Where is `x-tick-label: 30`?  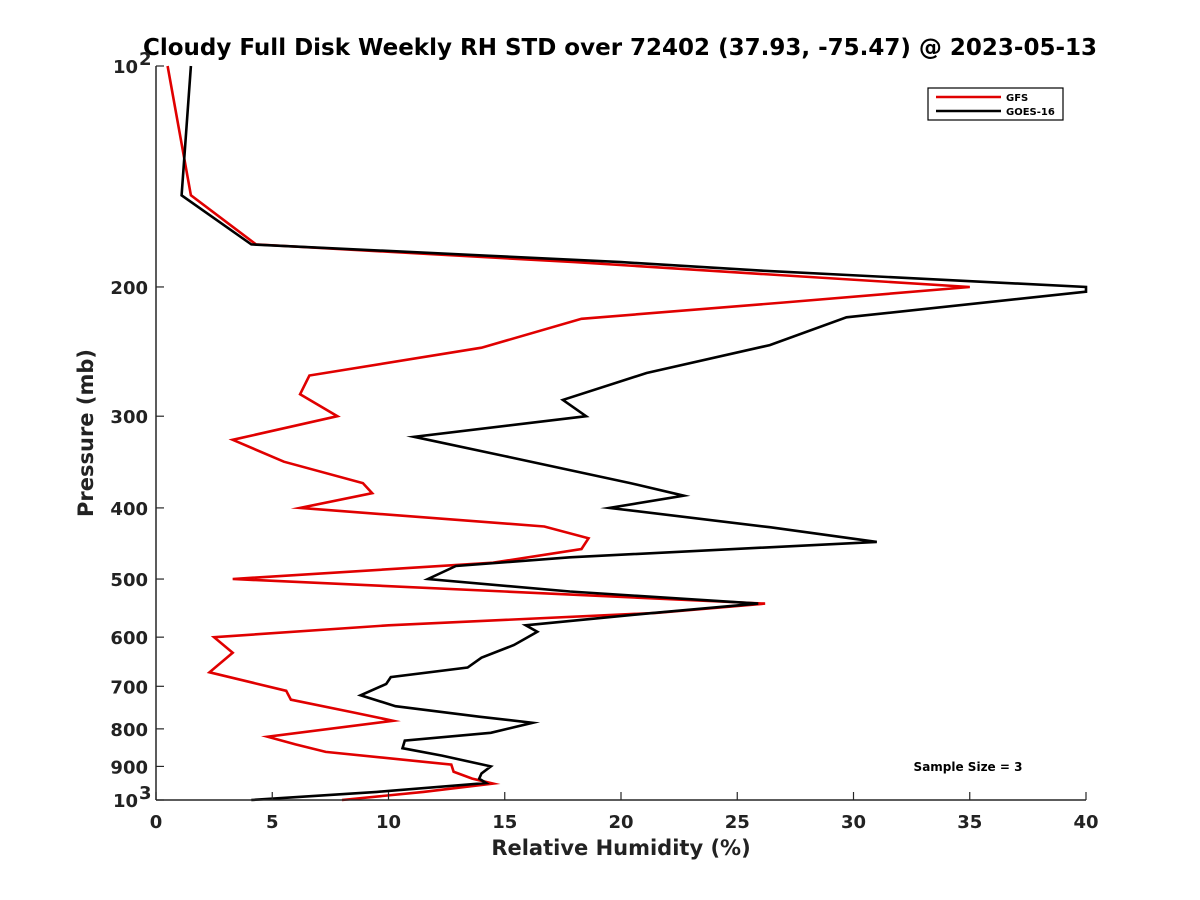
x-tick-label: 30 is located at coordinates (853, 822).